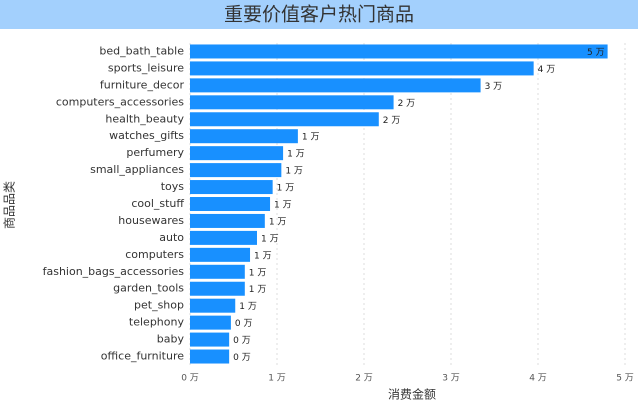 This screenshot has width=638, height=404. I want to click on y-tick-label: pet_shop, so click(159, 305).